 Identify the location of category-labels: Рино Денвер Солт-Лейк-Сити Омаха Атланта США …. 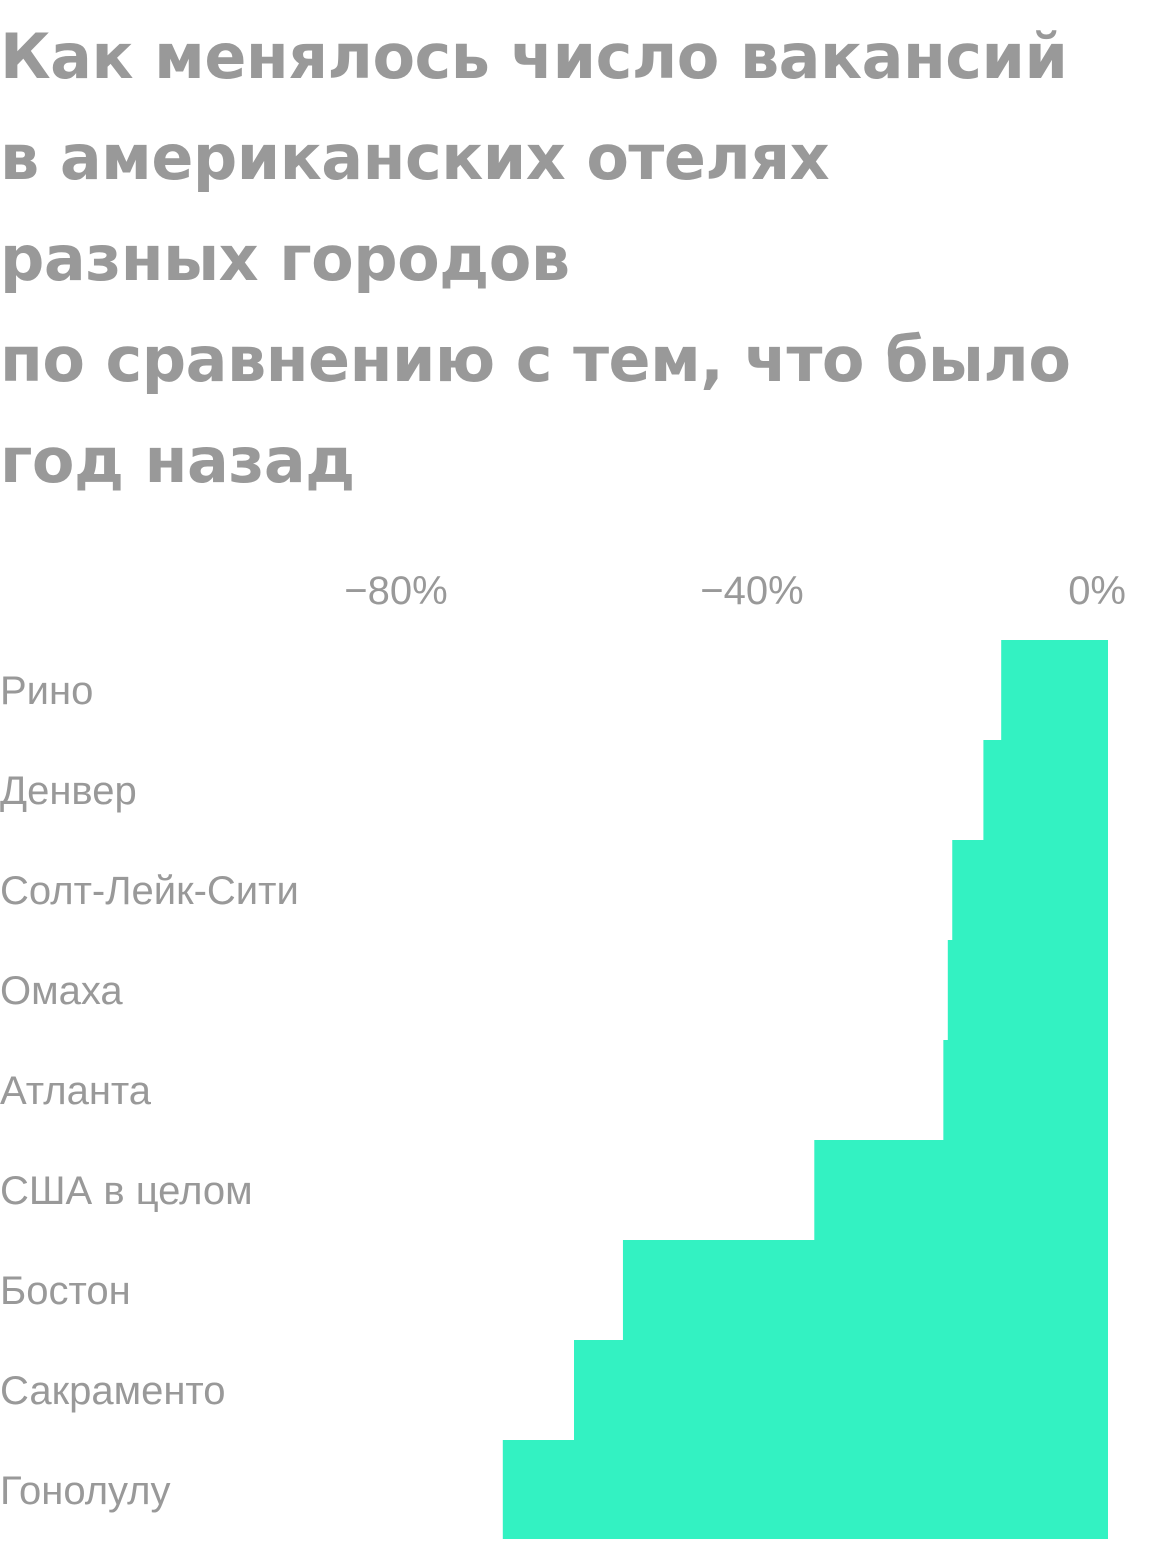
(149, 1091).